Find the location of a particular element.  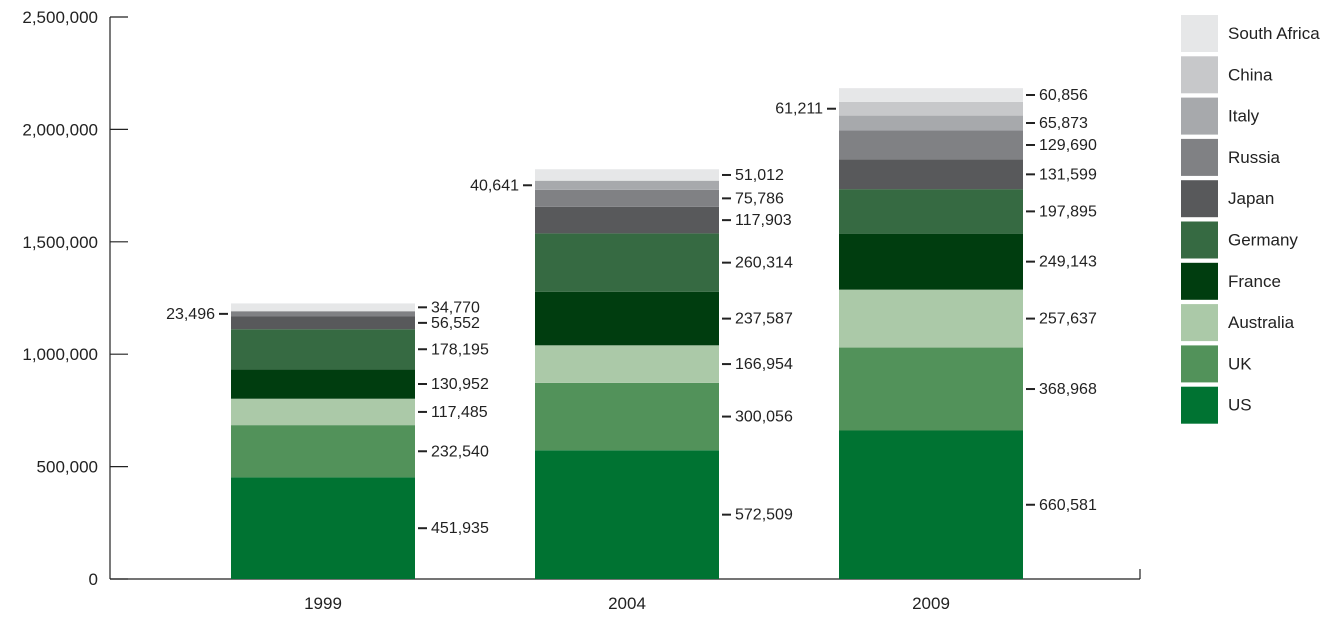

legend-swatch-us is located at coordinates (1199, 405).